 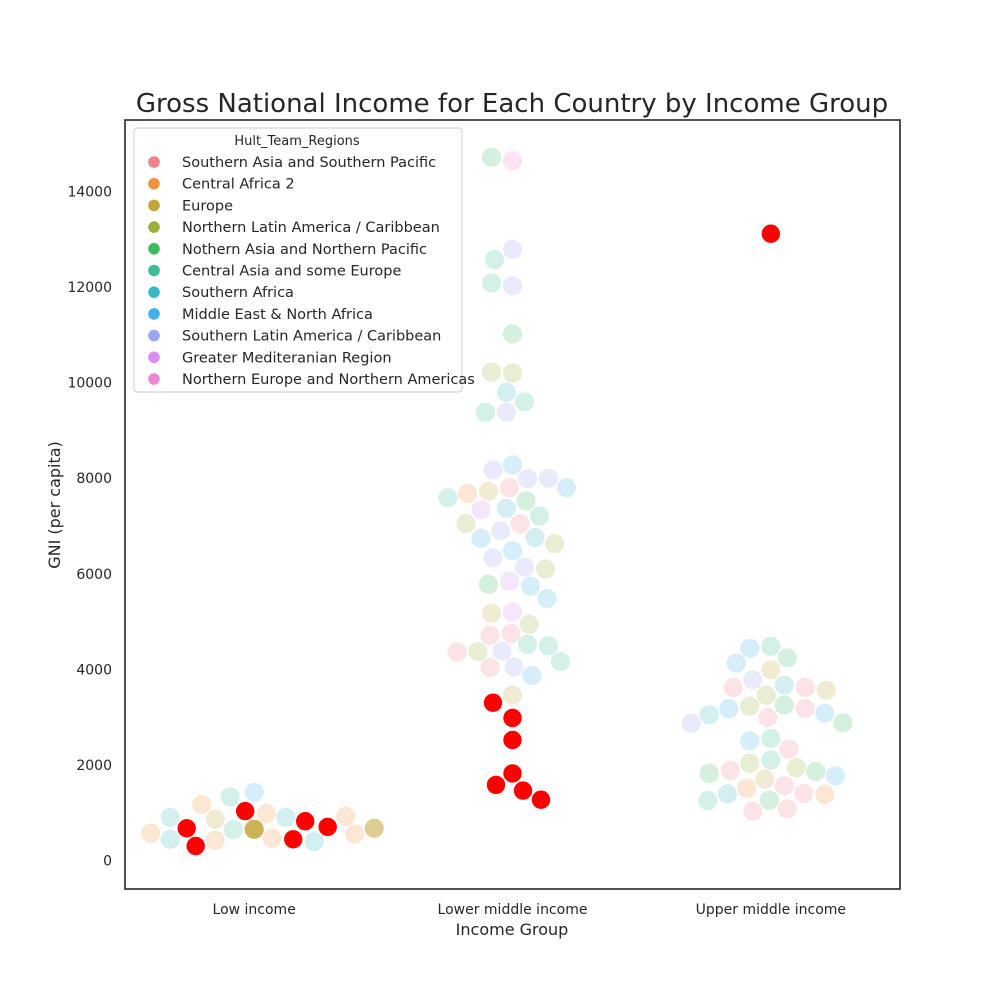 What do you see at coordinates (54, 505) in the screenshot?
I see `y-axis-label: GNI (per capita)` at bounding box center [54, 505].